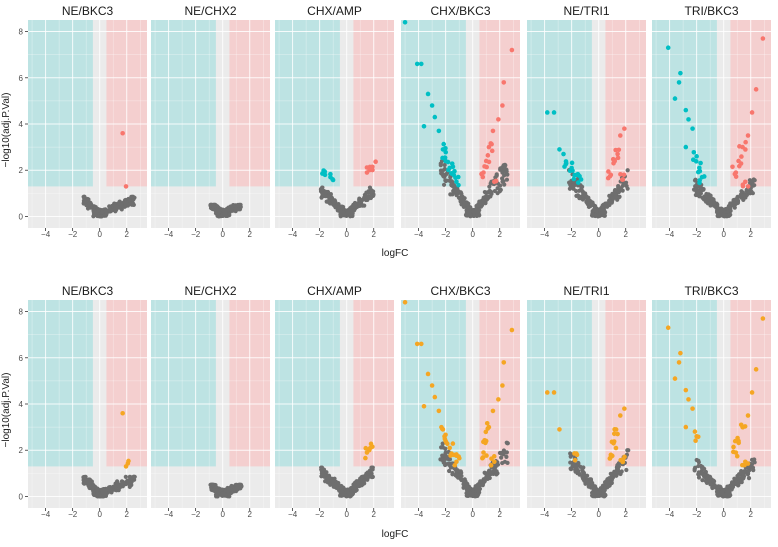 The width and height of the screenshot is (778, 547). What do you see at coordinates (711, 399) in the screenshot?
I see `facet-panel: TRI/BKC3 −4 −2 0 2` at bounding box center [711, 399].